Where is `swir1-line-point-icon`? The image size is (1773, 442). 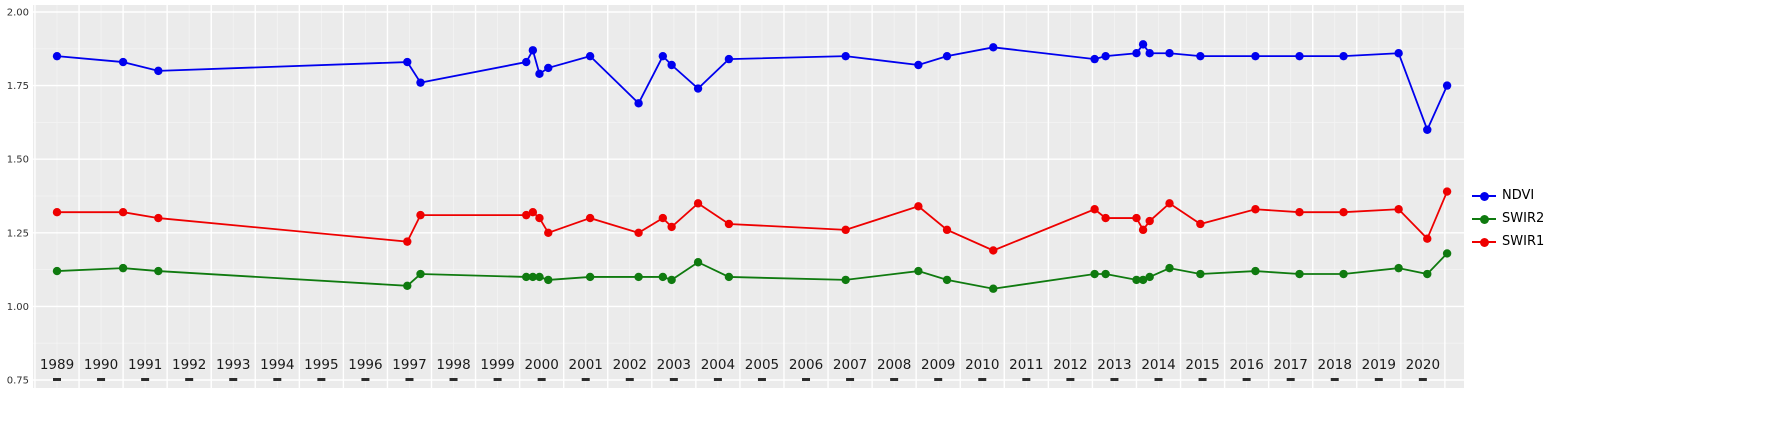
swir1-line-point-icon is located at coordinates (1484, 242).